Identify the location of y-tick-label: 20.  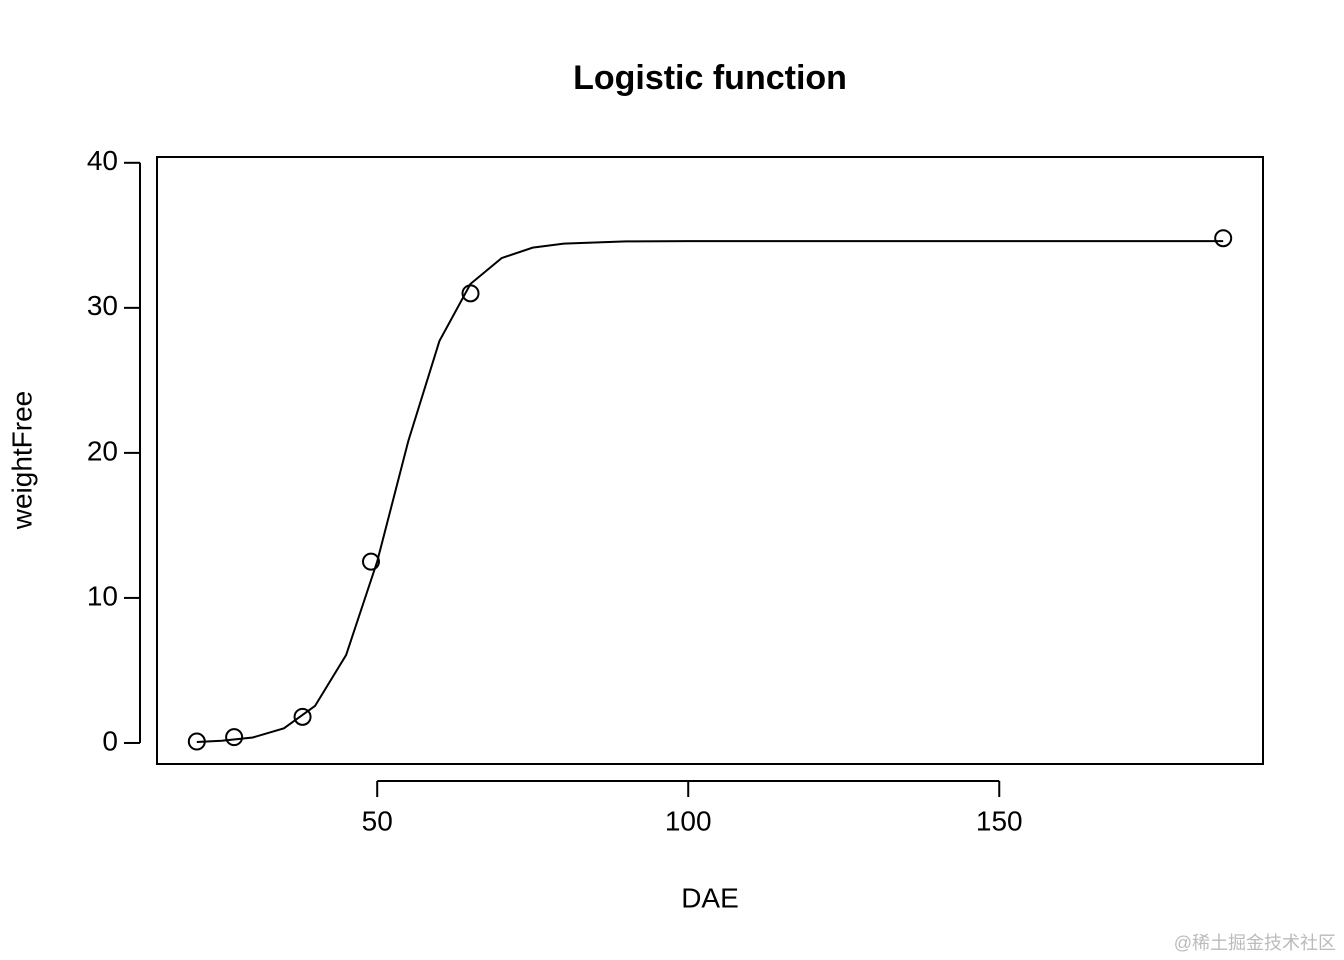
(102, 450).